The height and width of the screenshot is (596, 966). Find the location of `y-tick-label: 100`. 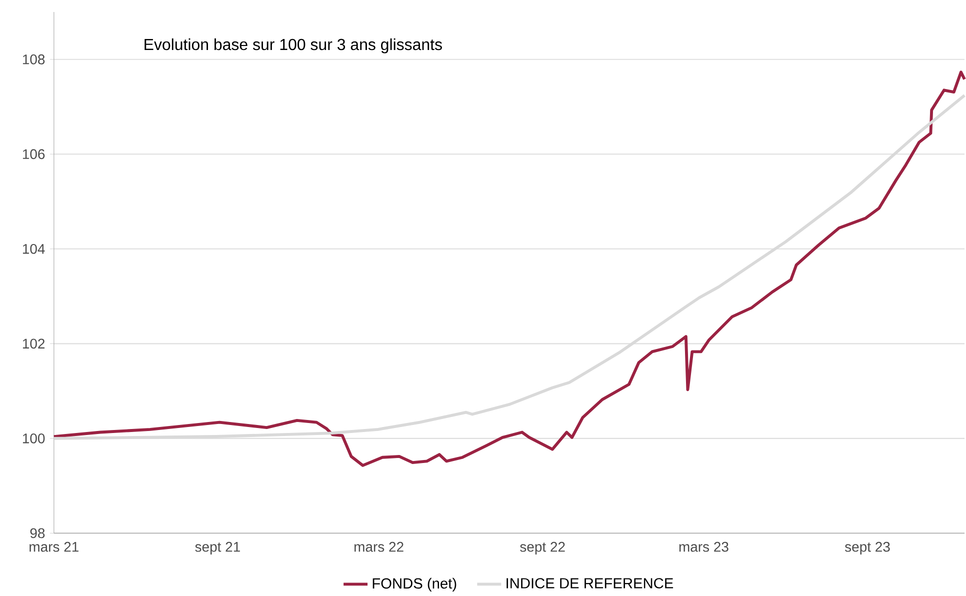

y-tick-label: 100 is located at coordinates (33, 439).